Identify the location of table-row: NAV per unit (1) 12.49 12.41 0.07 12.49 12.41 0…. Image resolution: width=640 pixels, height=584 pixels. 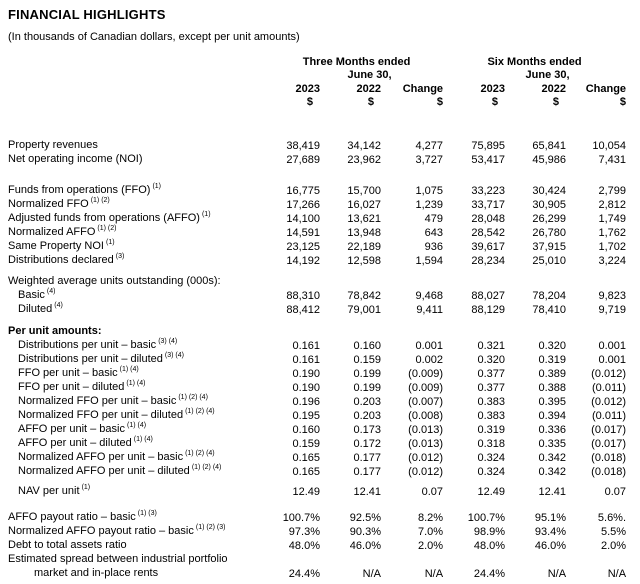
(317, 491).